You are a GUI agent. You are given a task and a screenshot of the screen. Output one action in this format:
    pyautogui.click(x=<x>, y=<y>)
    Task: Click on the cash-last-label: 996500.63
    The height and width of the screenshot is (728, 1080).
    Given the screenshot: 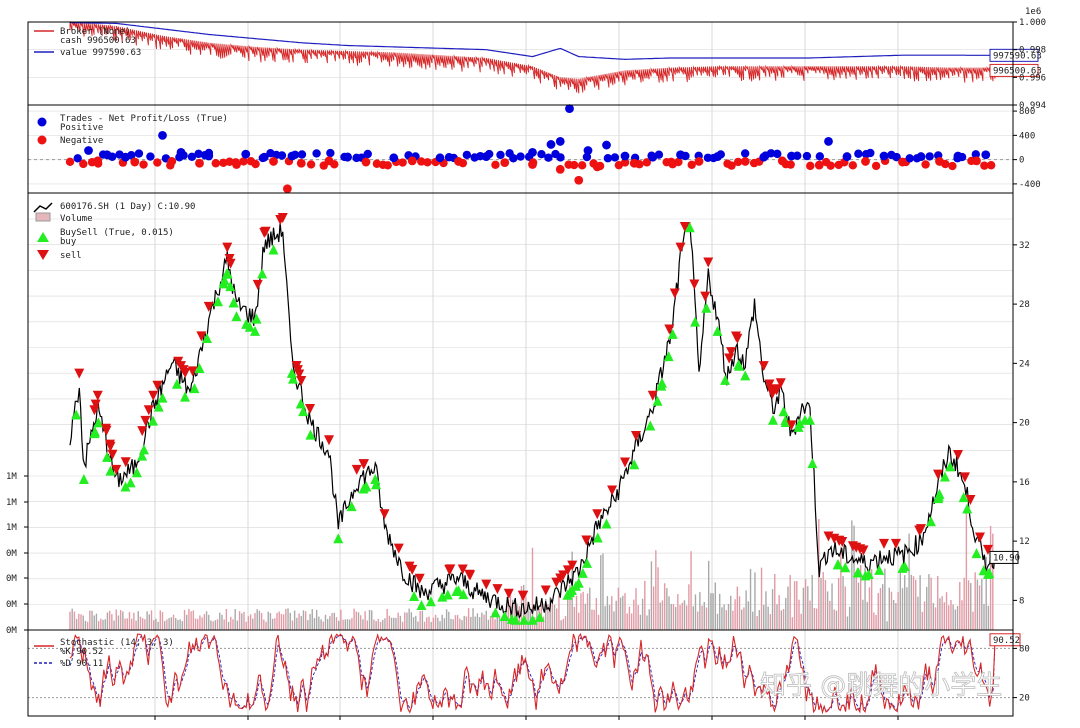 What is the action you would take?
    pyautogui.click(x=1017, y=71)
    